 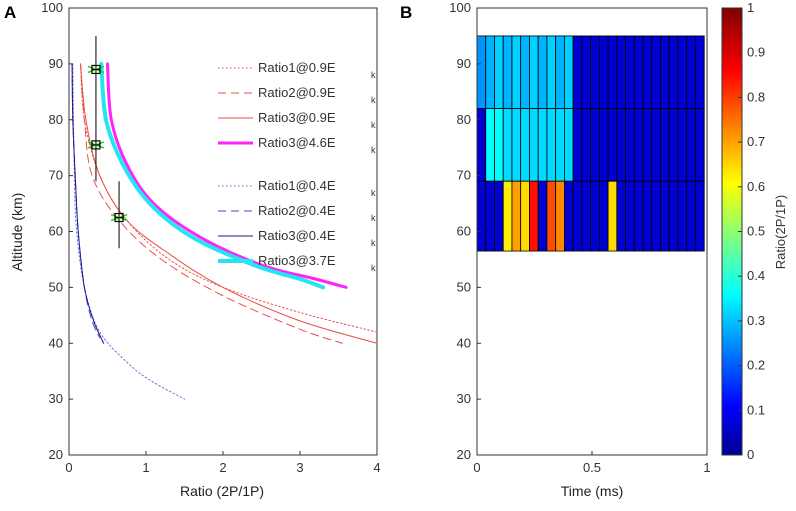 What do you see at coordinates (56, 231) in the screenshot?
I see `panel-a-y-tick-label: 60` at bounding box center [56, 231].